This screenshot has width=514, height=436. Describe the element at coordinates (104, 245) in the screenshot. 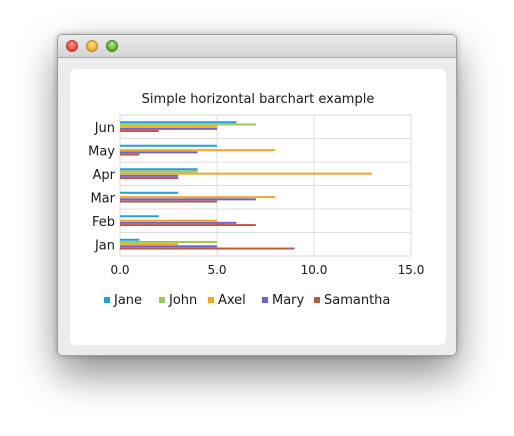

I see `y-category-label: Jan` at that location.